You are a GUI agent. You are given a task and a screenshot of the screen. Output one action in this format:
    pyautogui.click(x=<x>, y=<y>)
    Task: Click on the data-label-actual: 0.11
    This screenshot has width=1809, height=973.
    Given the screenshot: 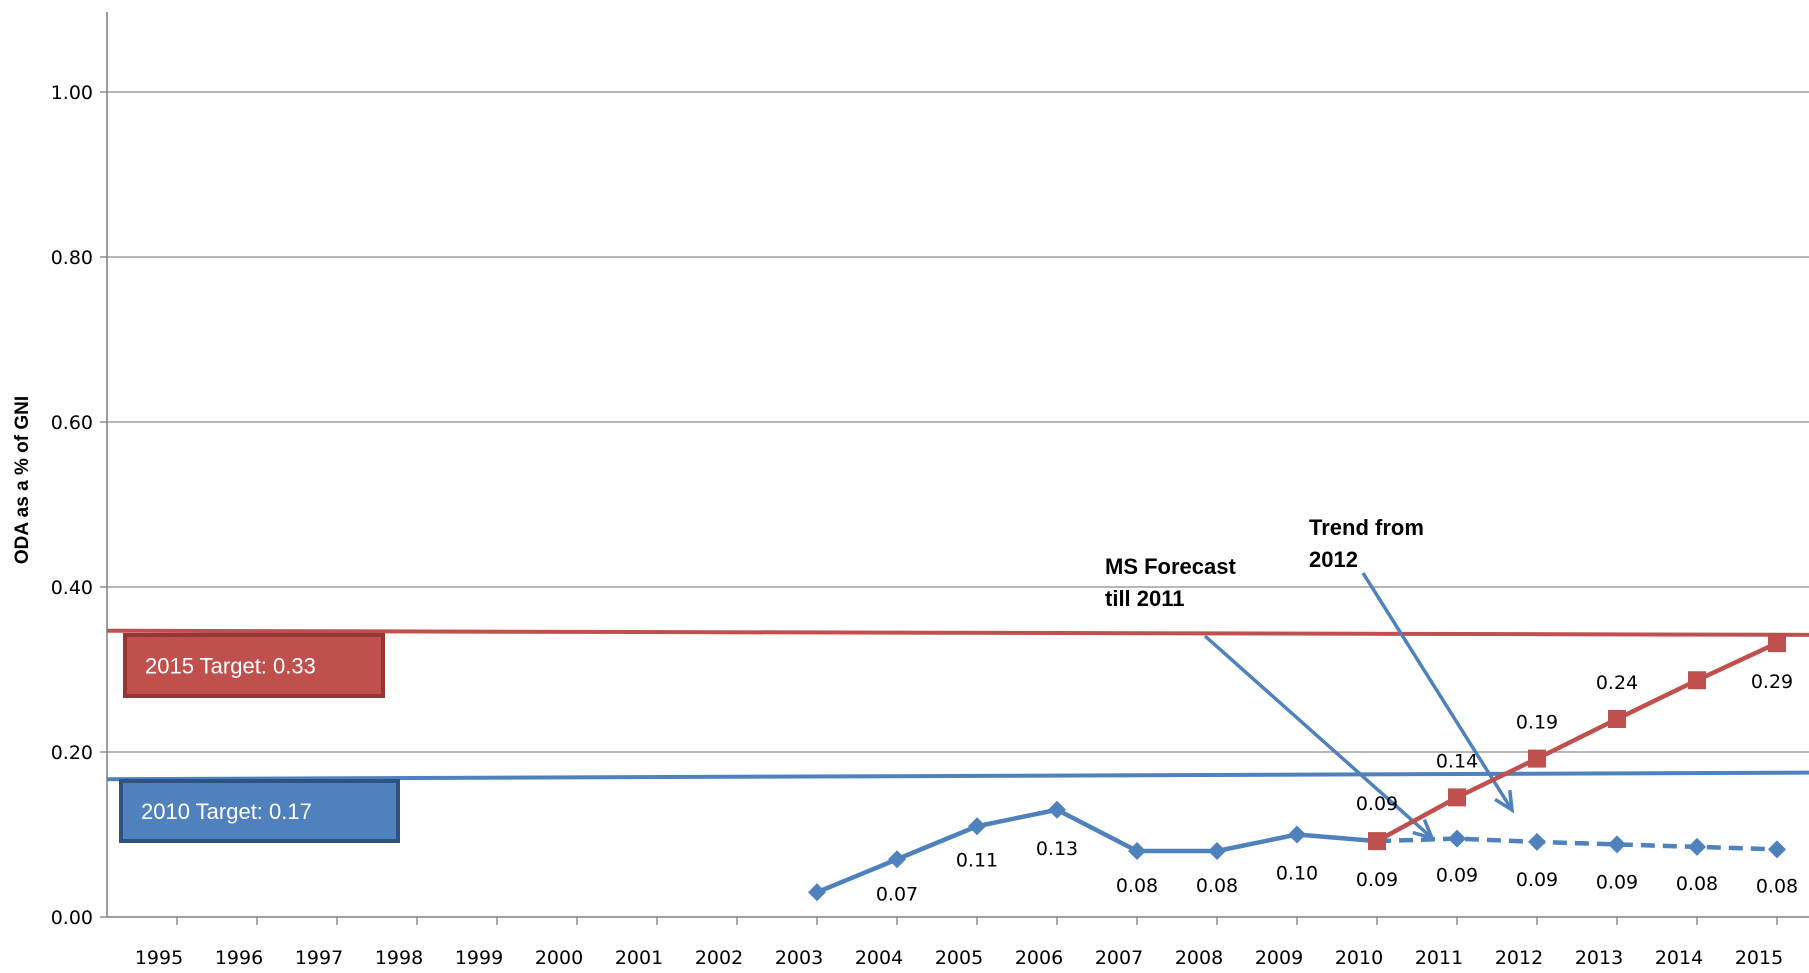 What is the action you would take?
    pyautogui.click(x=977, y=860)
    